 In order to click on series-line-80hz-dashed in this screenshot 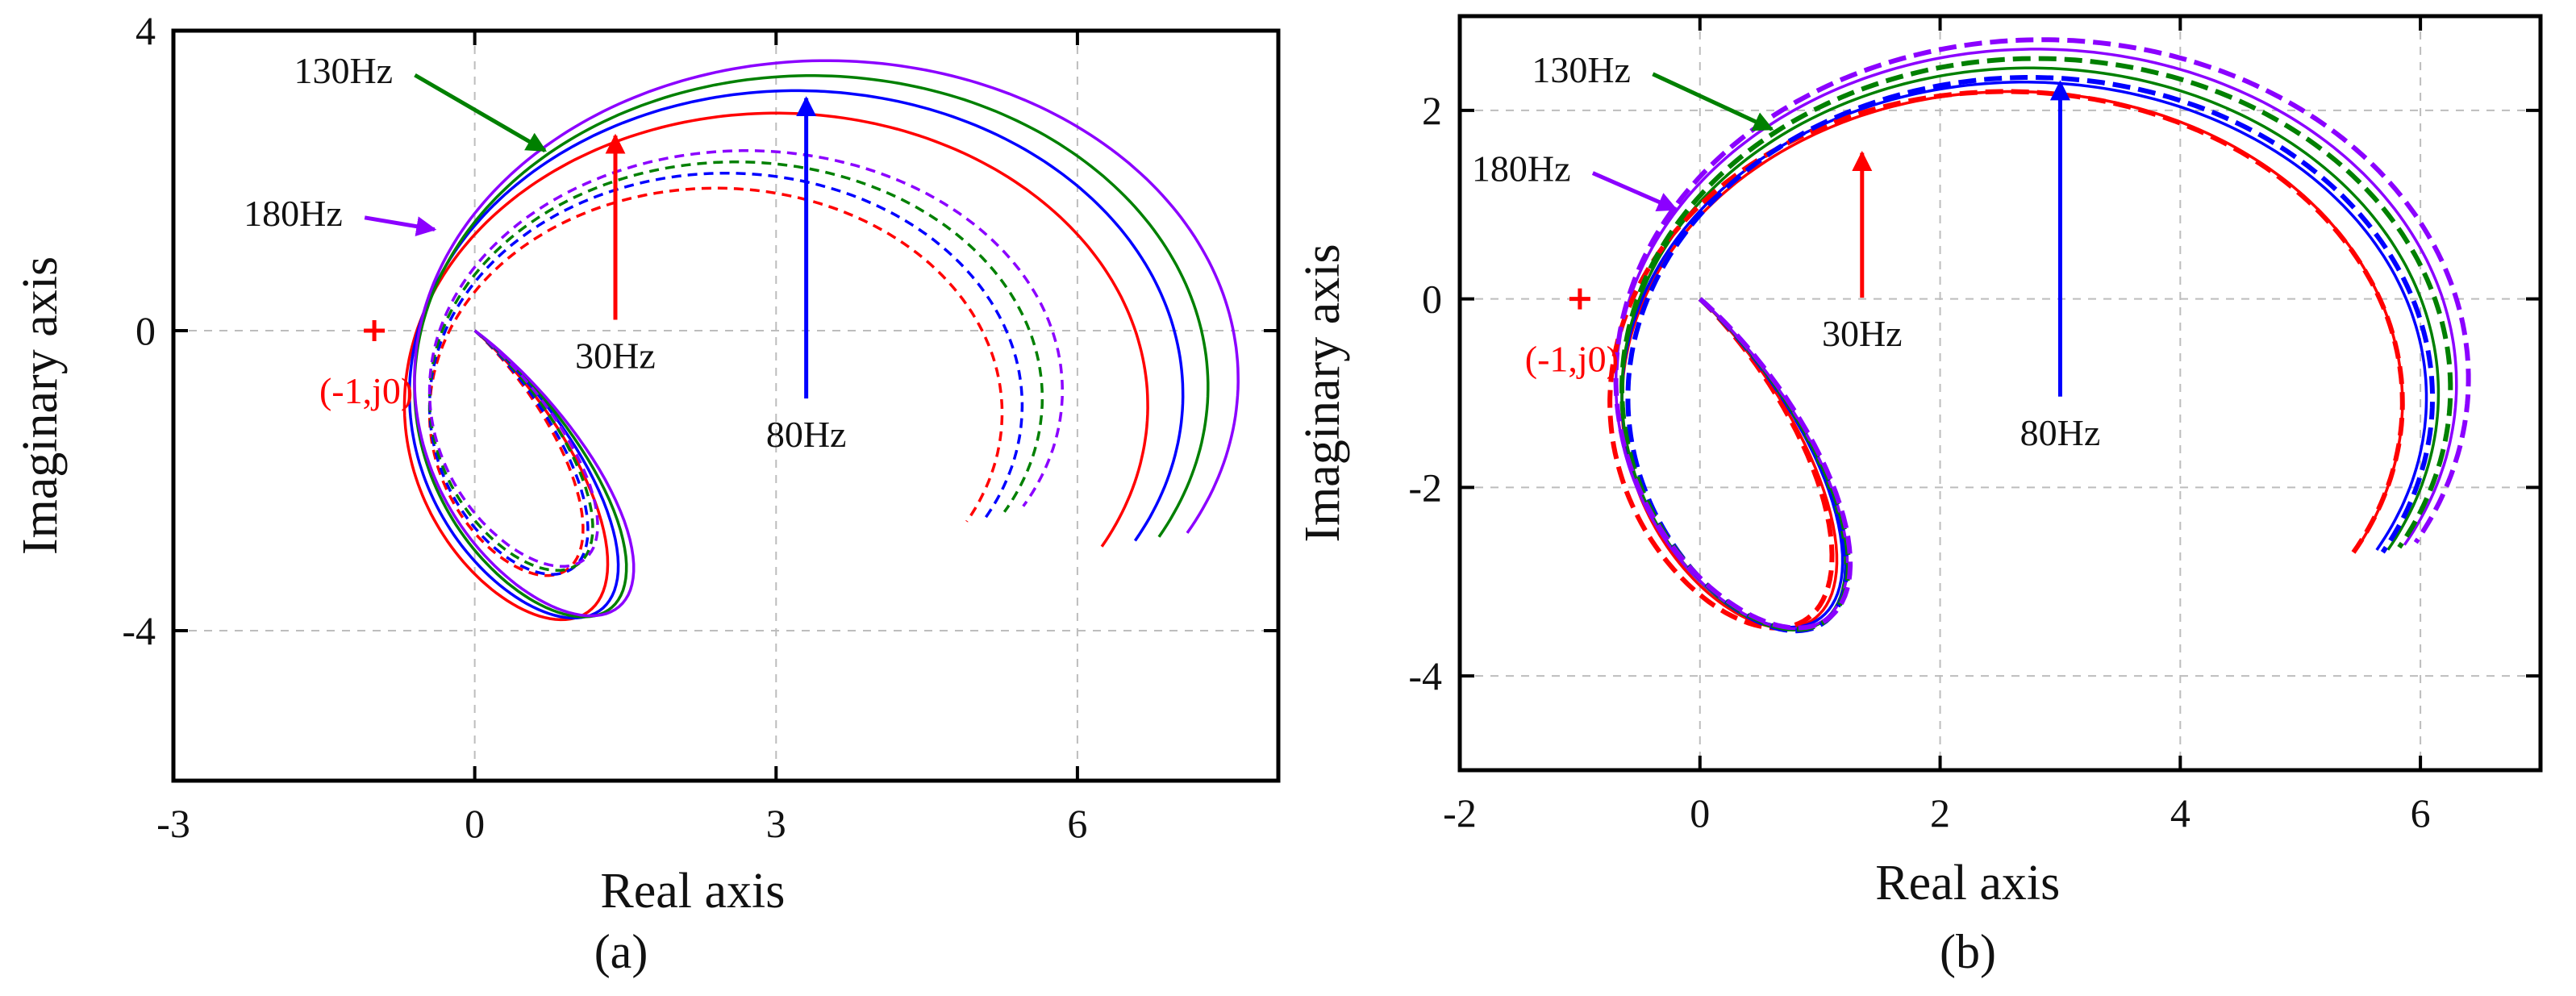, I will do `click(725, 374)`.